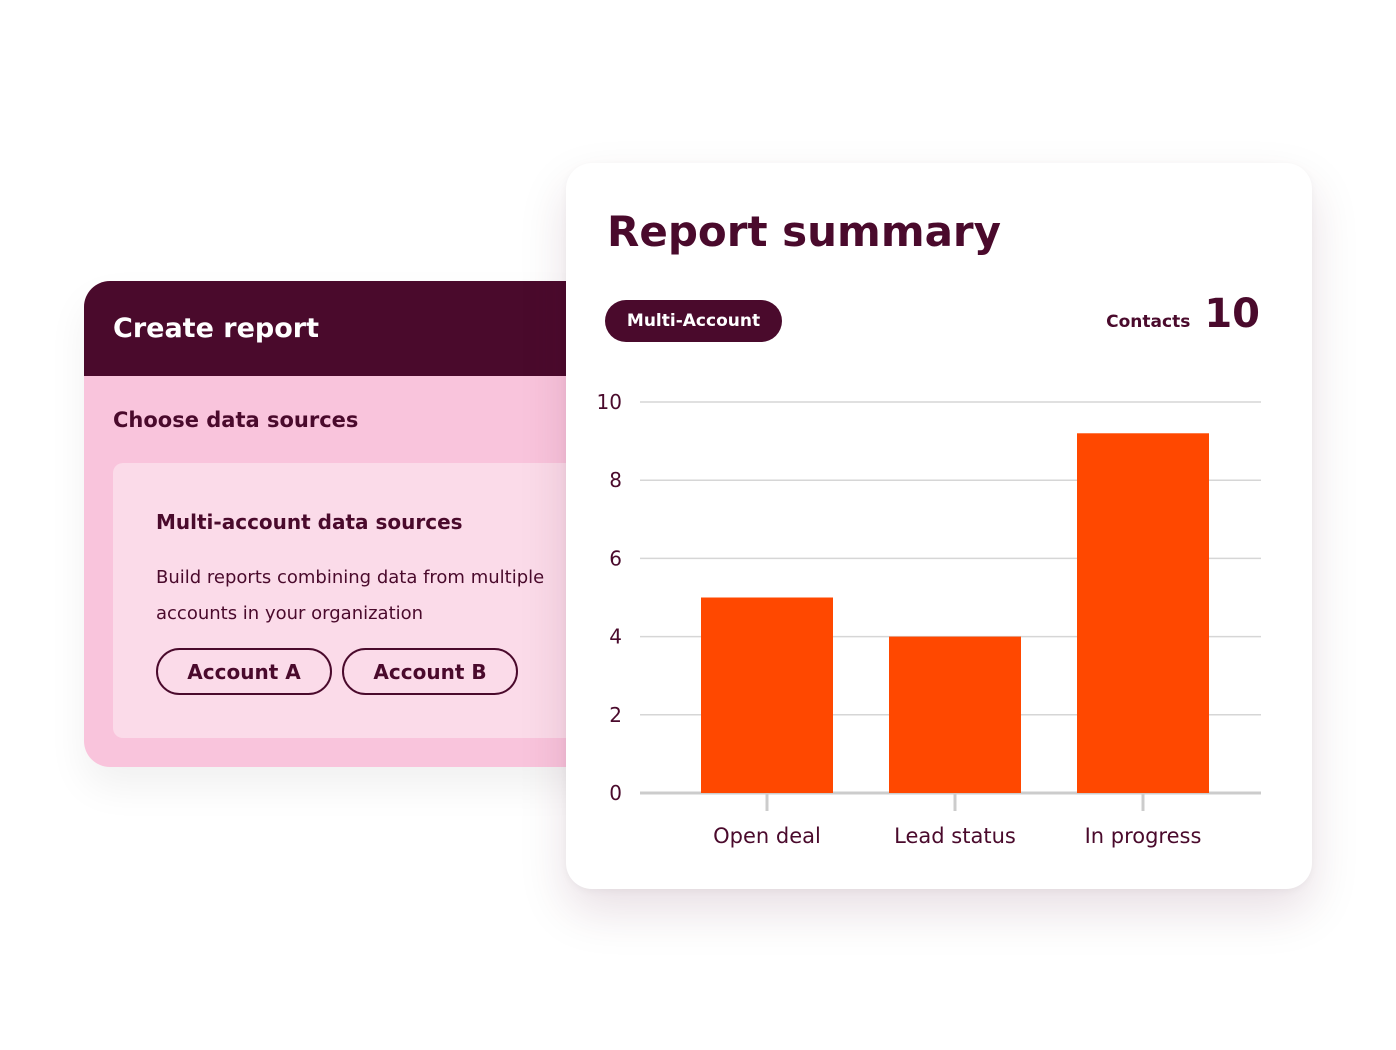 The height and width of the screenshot is (1050, 1396). What do you see at coordinates (615, 637) in the screenshot?
I see `y-tick-label: 4` at bounding box center [615, 637].